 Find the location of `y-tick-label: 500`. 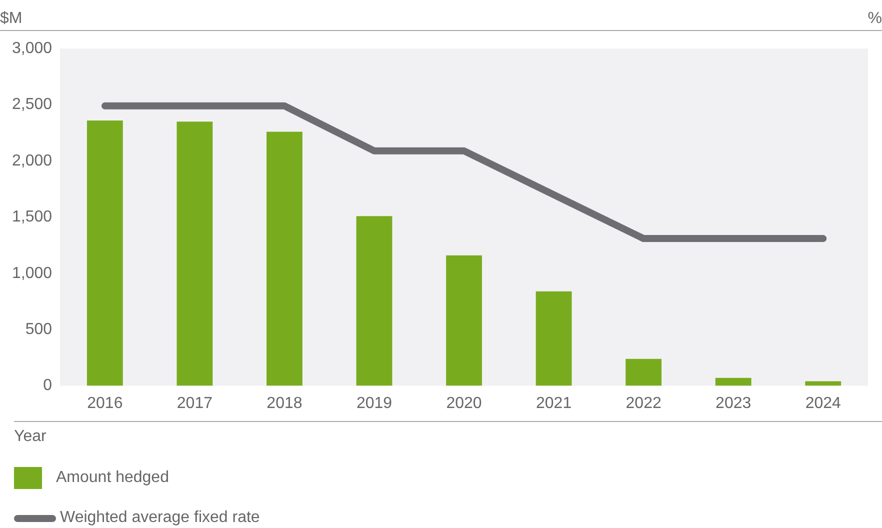

y-tick-label: 500 is located at coordinates (38, 329).